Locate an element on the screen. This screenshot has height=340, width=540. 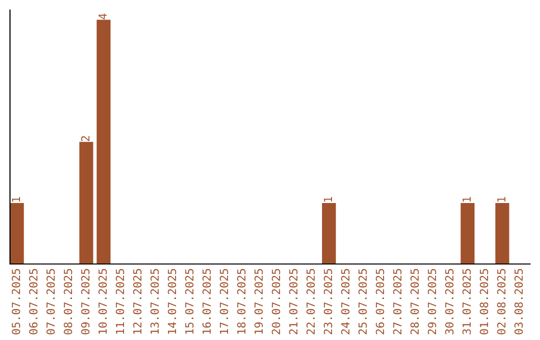
x-tick-label: 24.07.2025 is located at coordinates (345, 301).